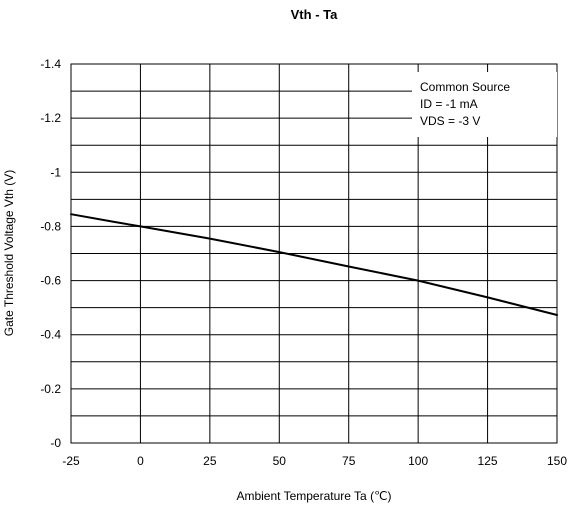  I want to click on y-tick-label: -0.6, so click(50, 281).